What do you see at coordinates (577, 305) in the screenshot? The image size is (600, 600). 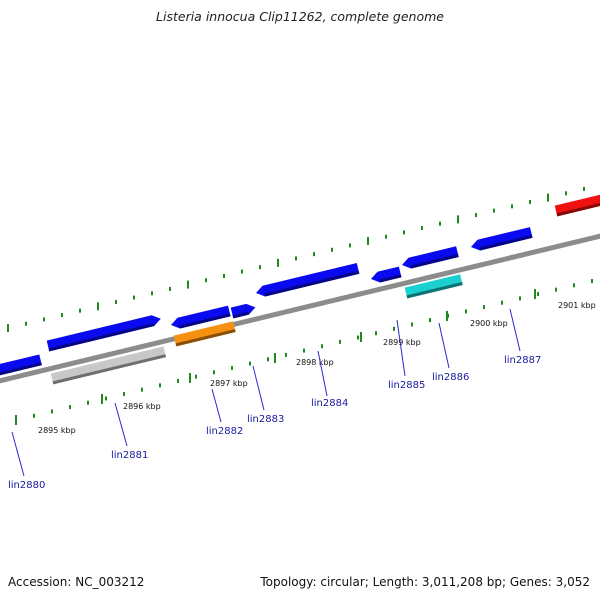 I see `tick-label: 2901 kbp` at bounding box center [577, 305].